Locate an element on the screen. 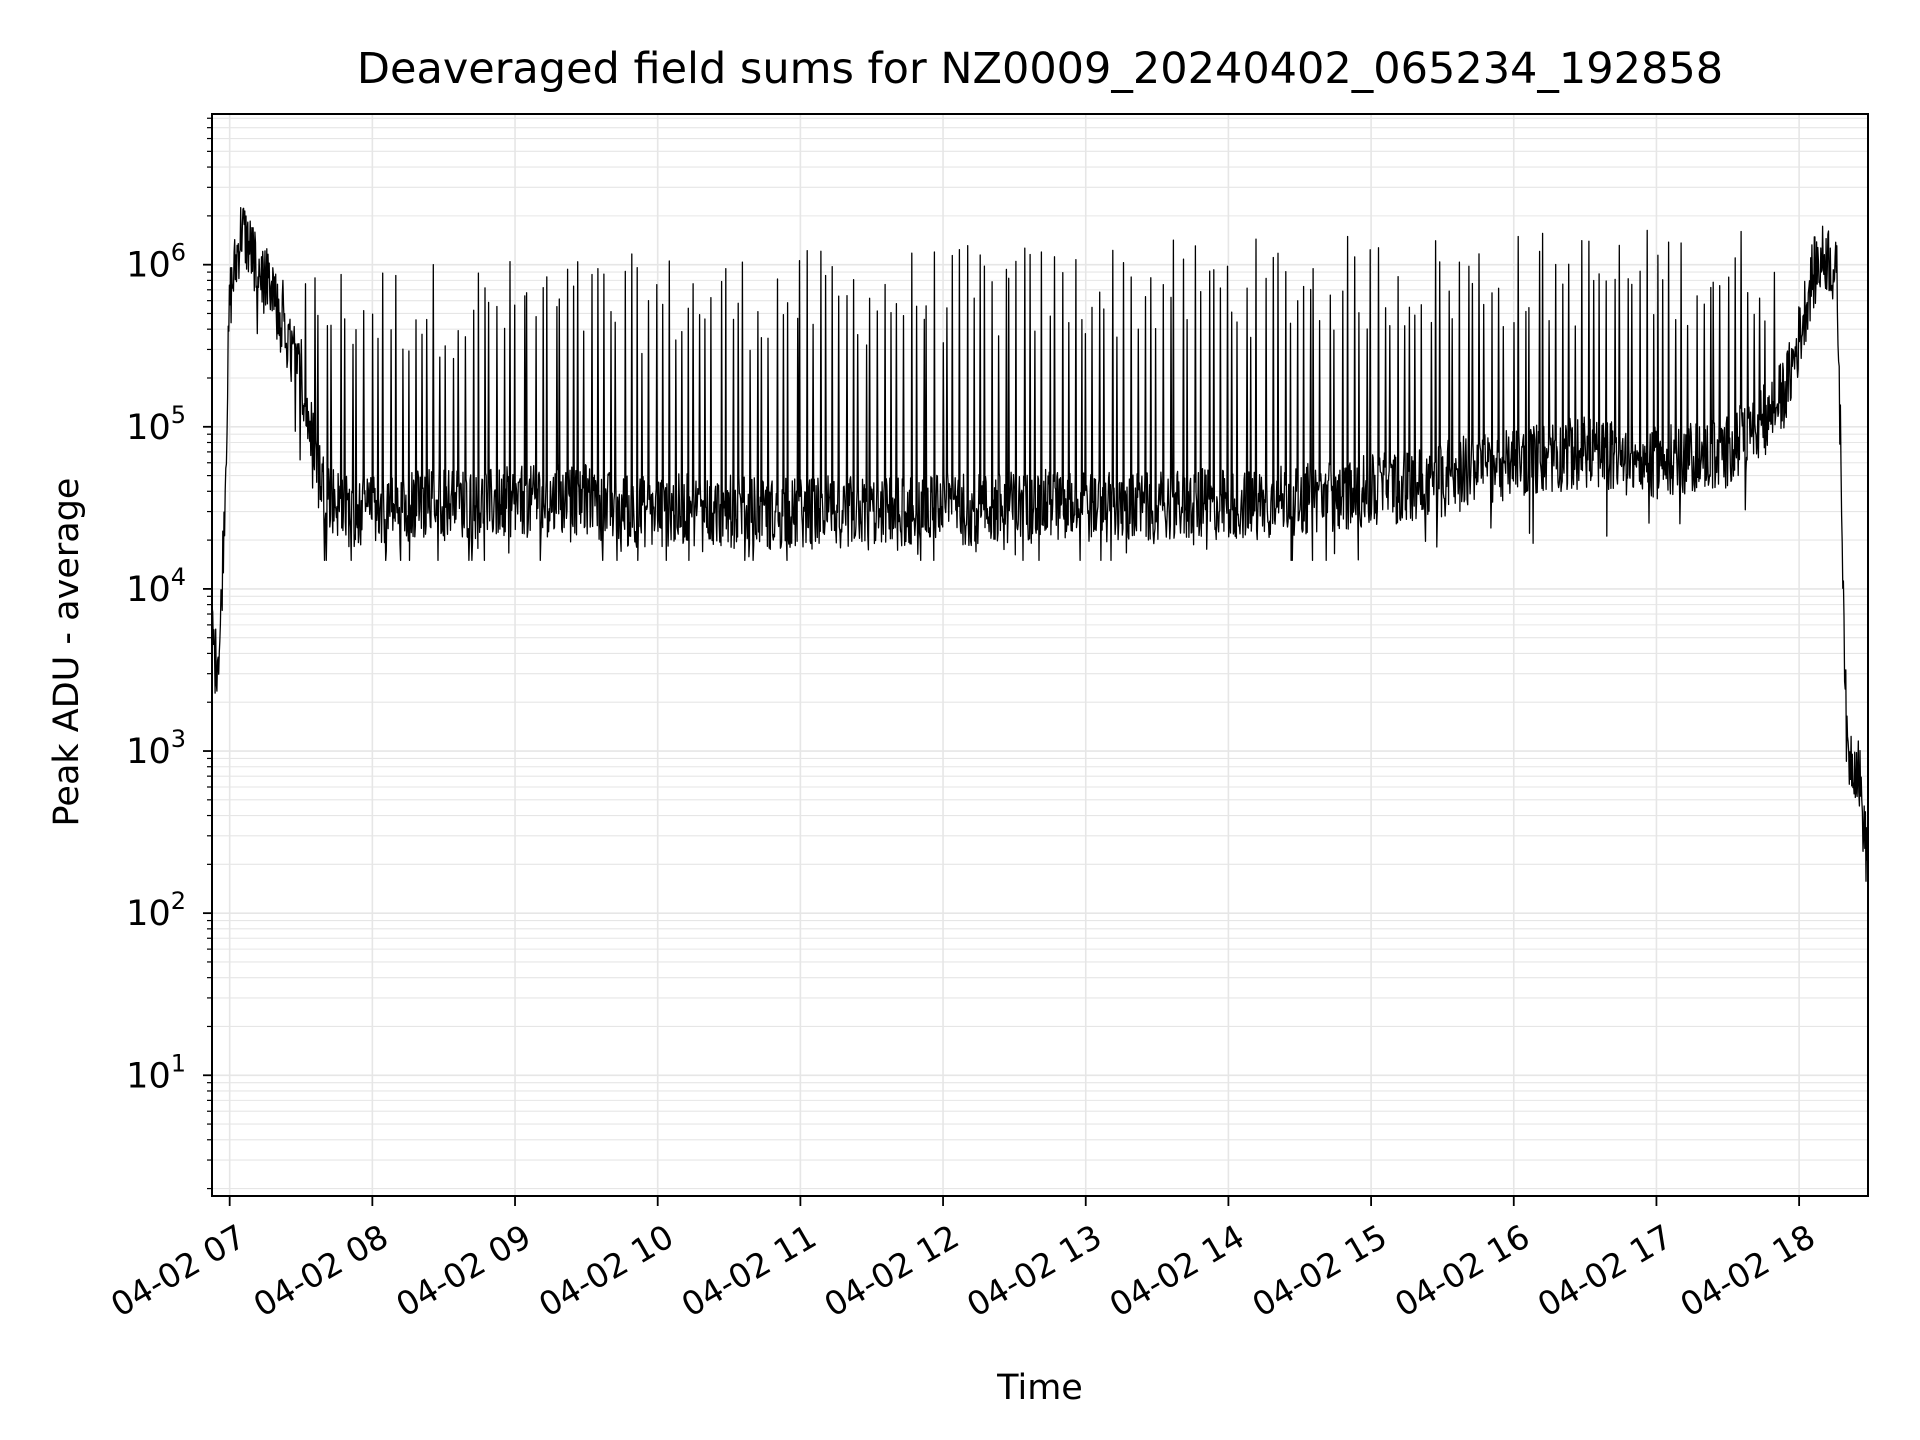 The height and width of the screenshot is (1440, 1920). x-tick-label: 04-02 14 is located at coordinates (1177, 1271).